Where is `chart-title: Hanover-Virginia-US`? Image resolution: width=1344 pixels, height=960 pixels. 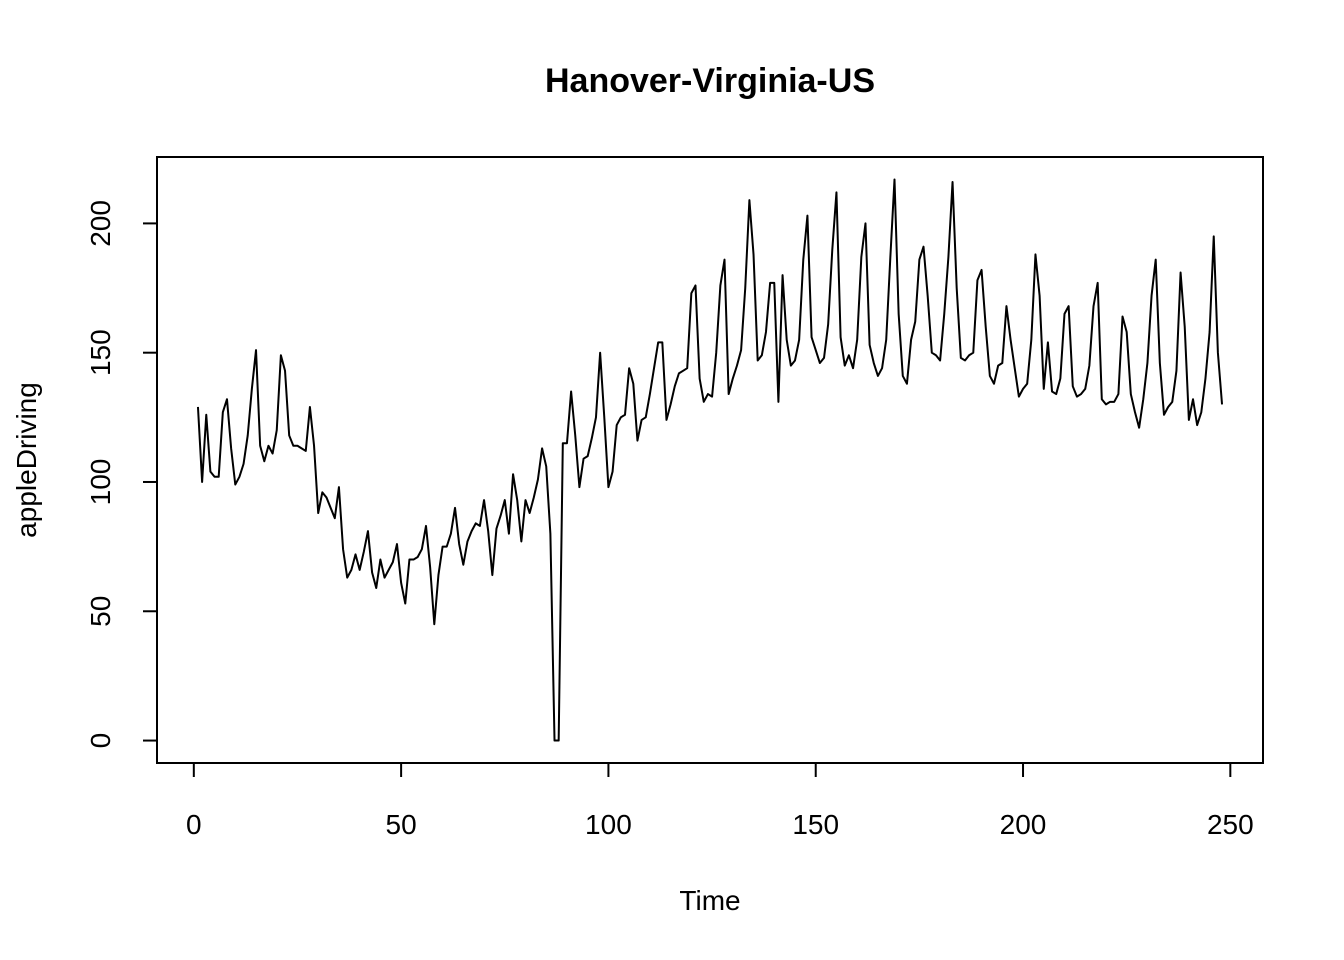
chart-title: Hanover-Virginia-US is located at coordinates (710, 81).